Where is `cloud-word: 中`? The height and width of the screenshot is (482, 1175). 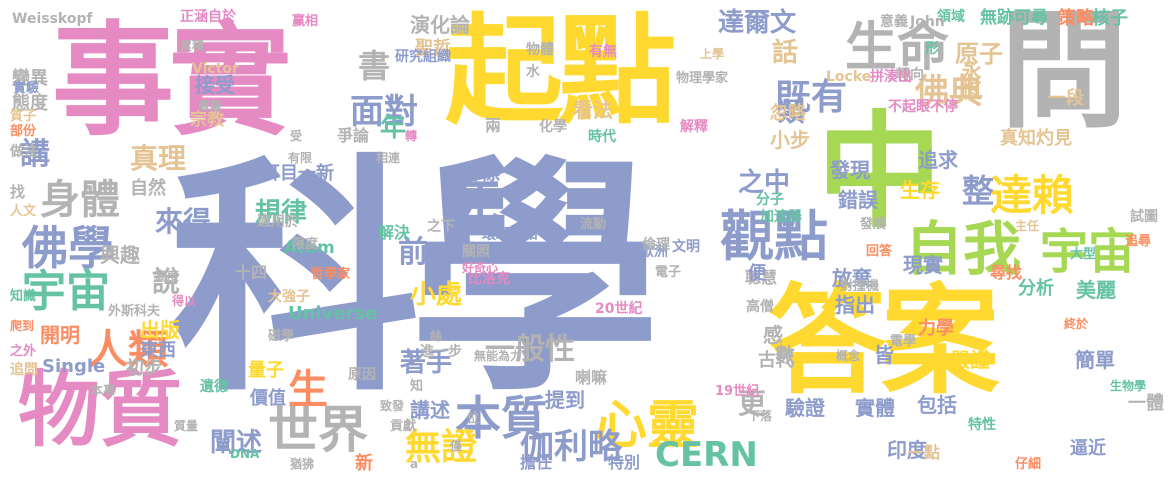
cloud-word: 中 is located at coordinates (867, 165).